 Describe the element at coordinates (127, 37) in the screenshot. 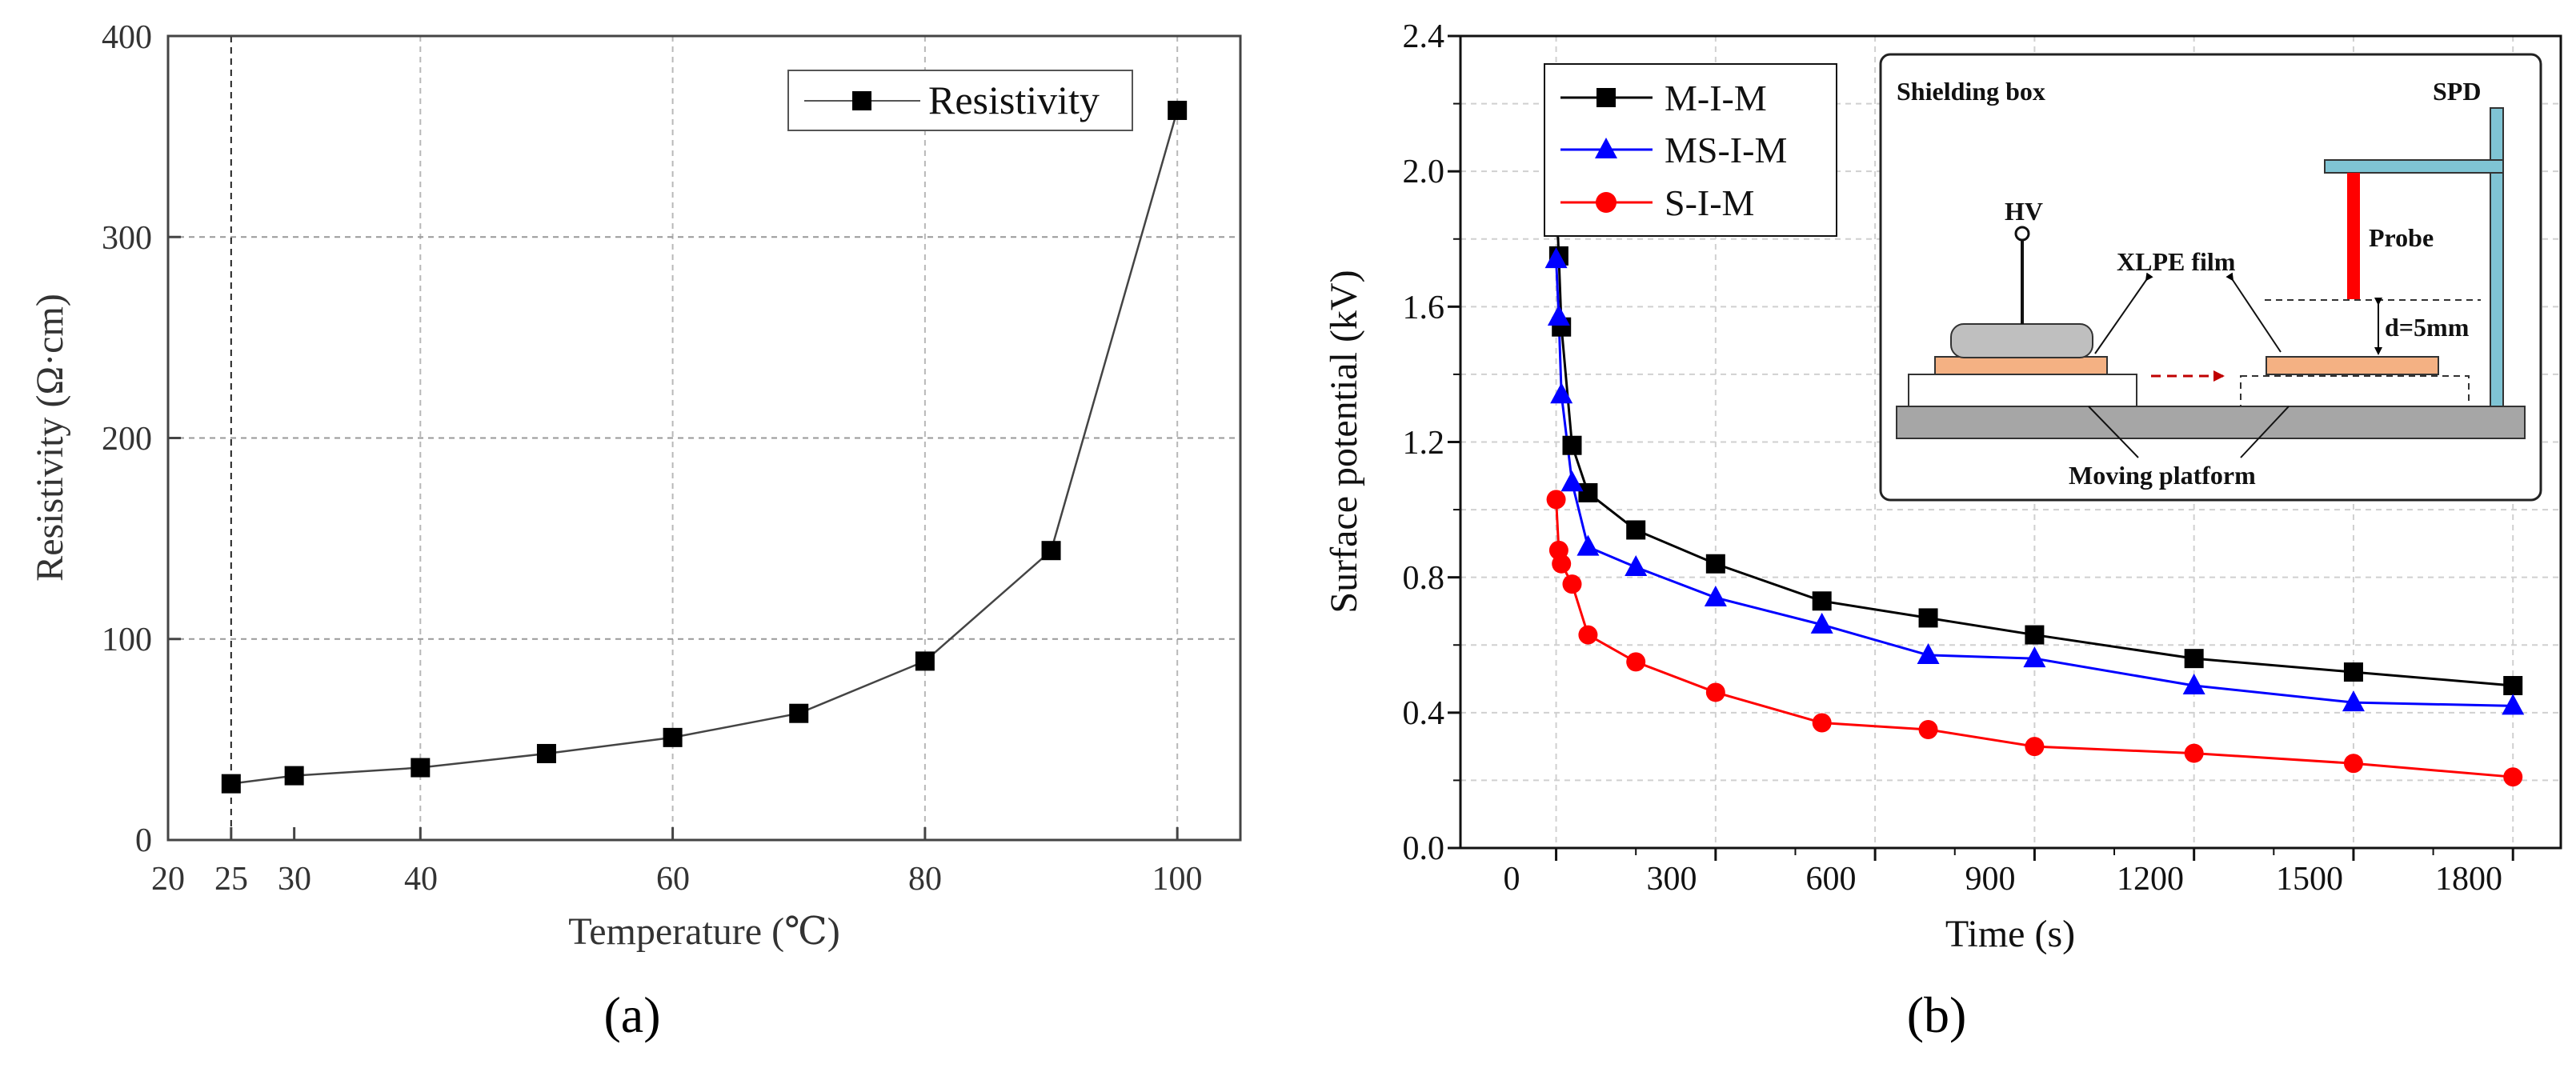

I see `a-y-tick-label: 400` at that location.